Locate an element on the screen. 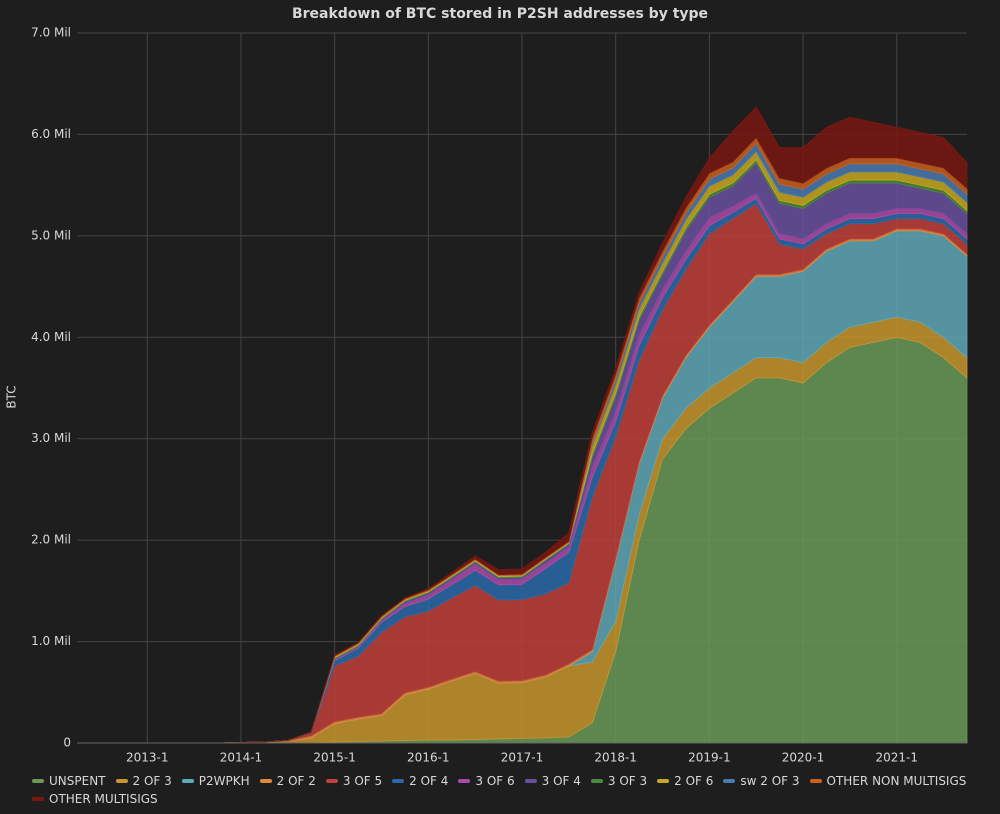  legend-item: P2WPKH is located at coordinates (215, 781).